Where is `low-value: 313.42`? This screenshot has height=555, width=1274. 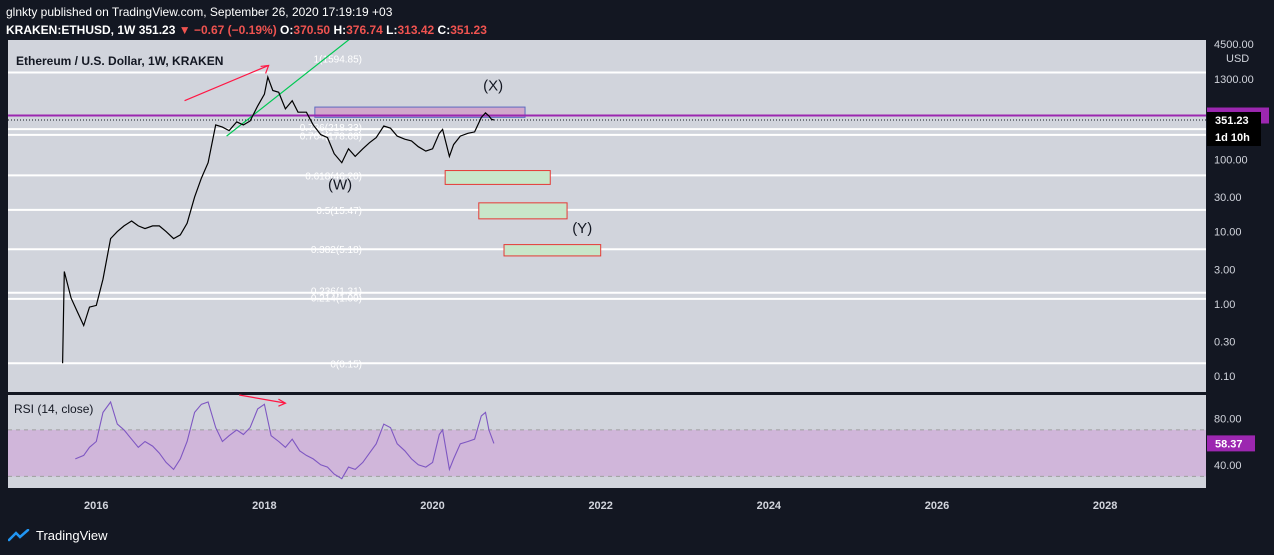
low-value: 313.42 is located at coordinates (416, 30).